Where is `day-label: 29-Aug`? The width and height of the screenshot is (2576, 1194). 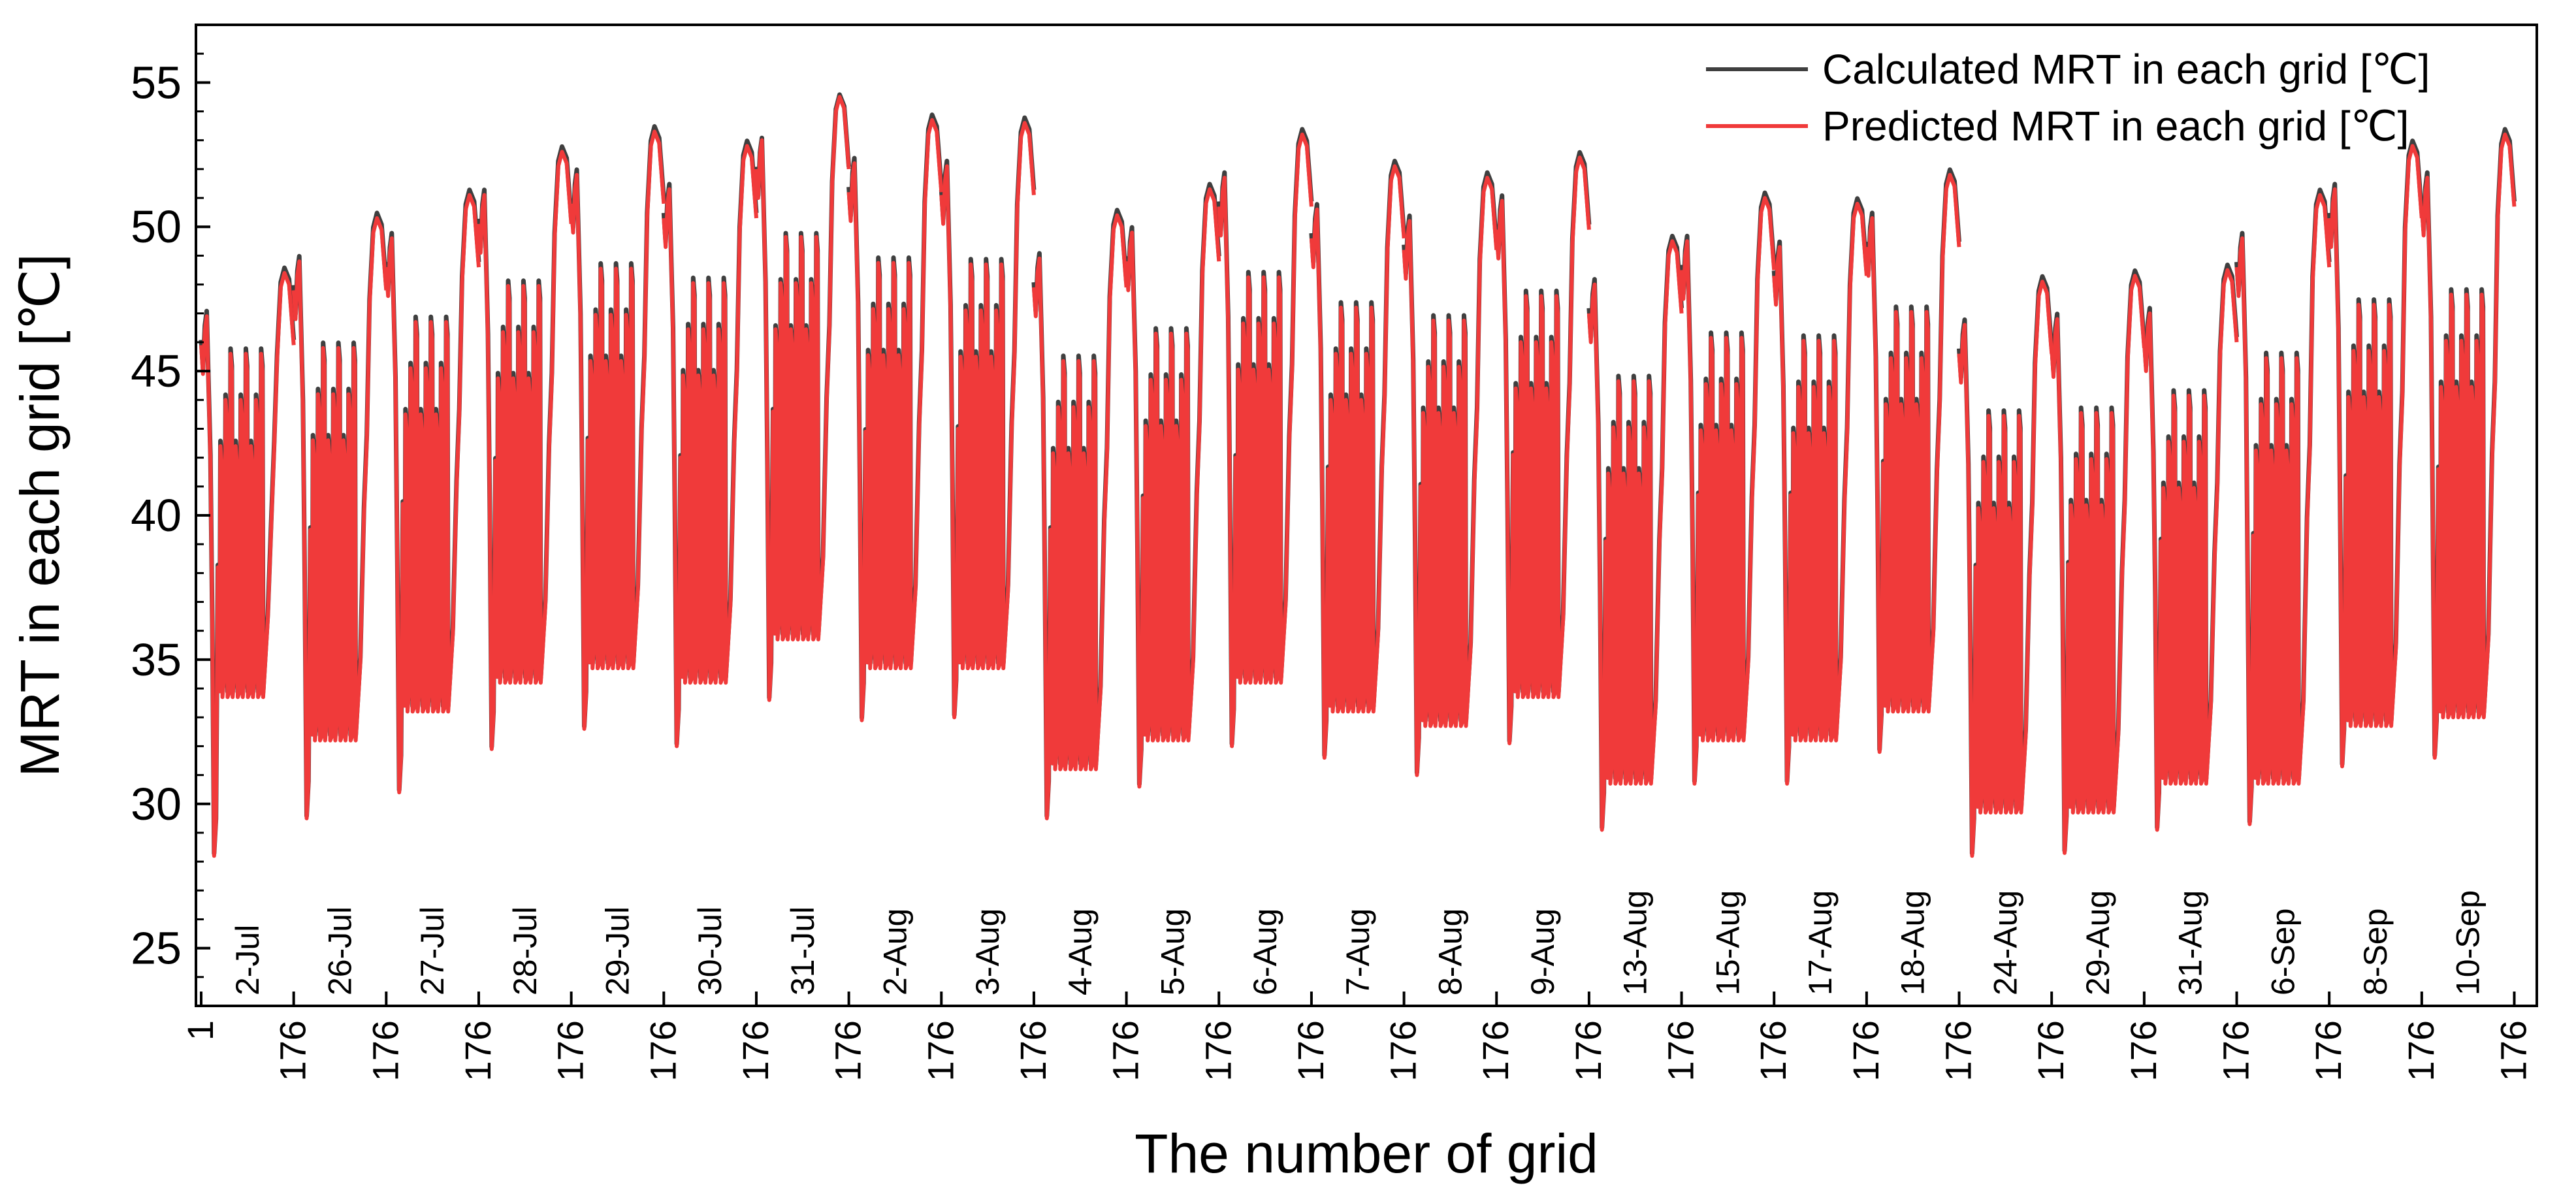
day-label: 29-Aug is located at coordinates (2098, 943).